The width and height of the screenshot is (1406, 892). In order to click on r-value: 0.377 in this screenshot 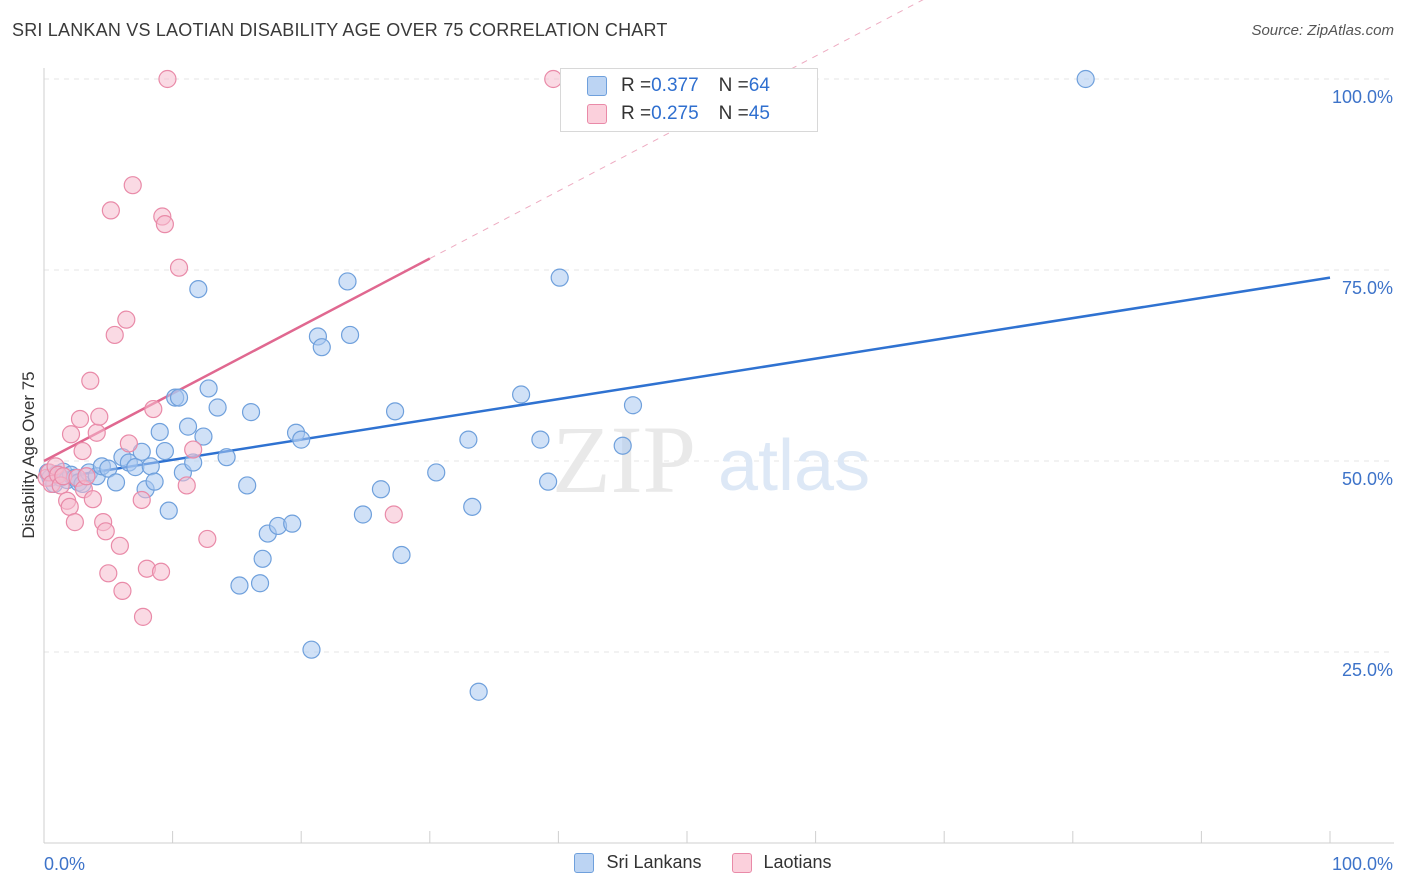, I will do `click(675, 85)`.